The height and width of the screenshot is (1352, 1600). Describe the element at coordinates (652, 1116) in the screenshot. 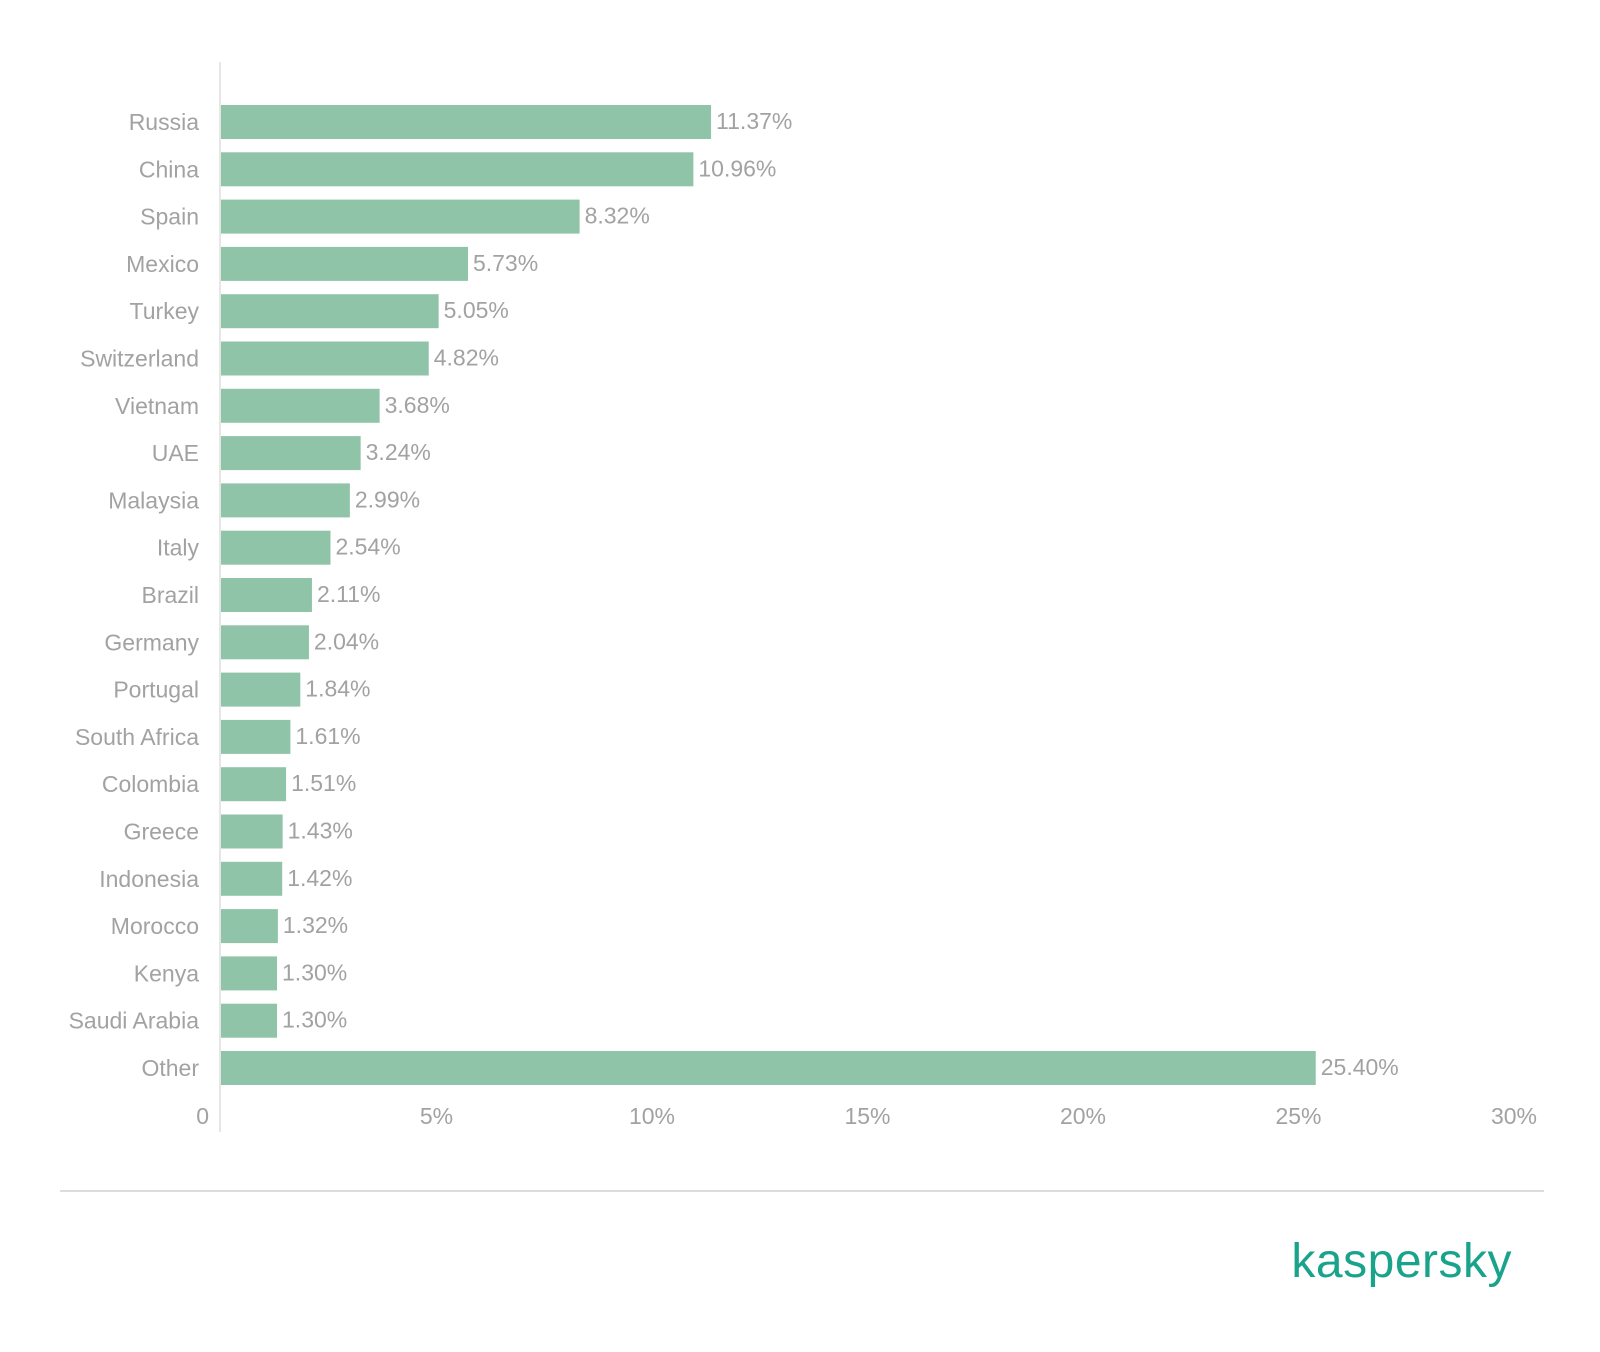

I see `x-tick-label: 10%` at that location.